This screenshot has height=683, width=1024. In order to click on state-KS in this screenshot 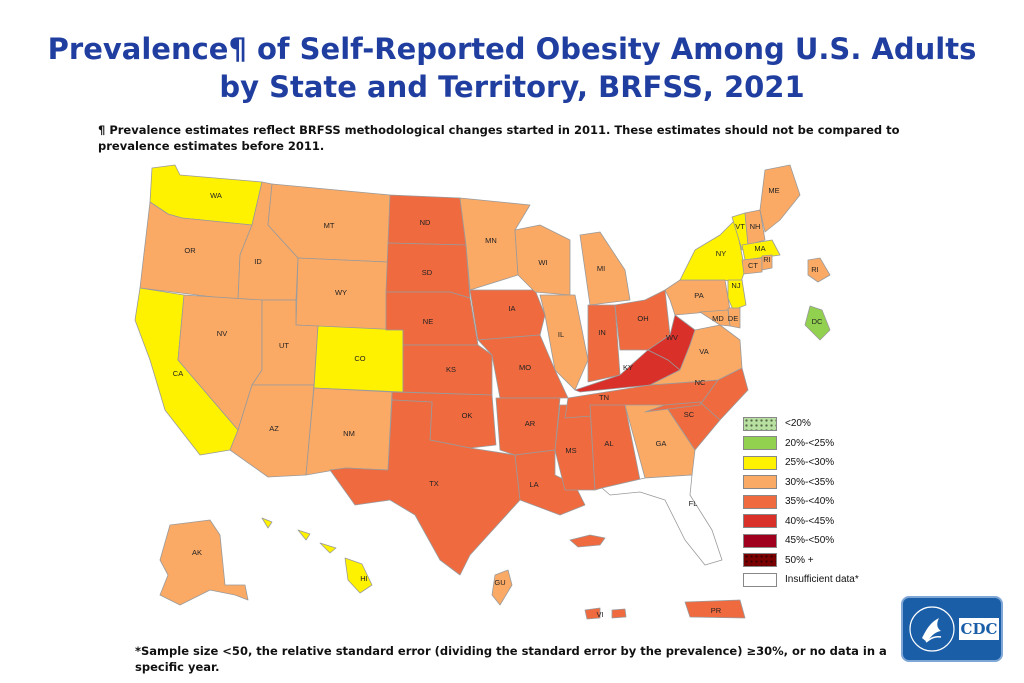, I will do `click(447, 370)`.